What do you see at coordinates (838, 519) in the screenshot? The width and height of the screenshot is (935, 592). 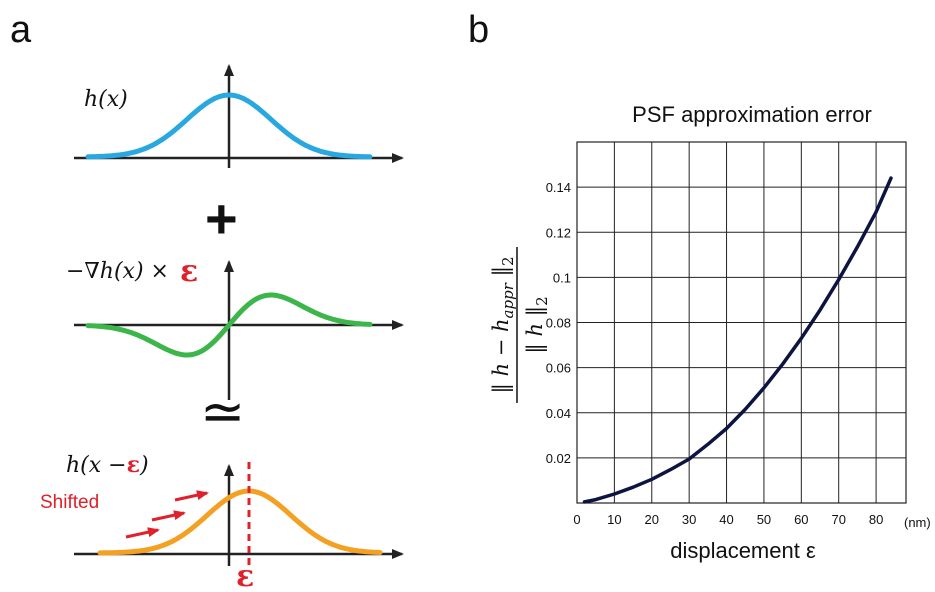 I see `x-tick-label: 70` at bounding box center [838, 519].